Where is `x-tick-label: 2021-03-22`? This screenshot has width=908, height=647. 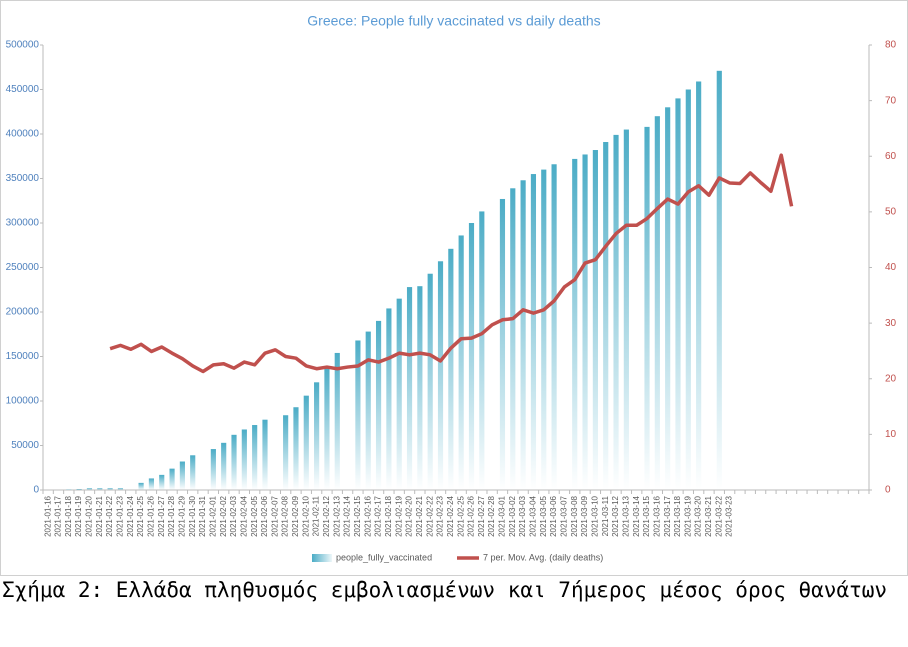 x-tick-label: 2021-03-22 is located at coordinates (718, 515).